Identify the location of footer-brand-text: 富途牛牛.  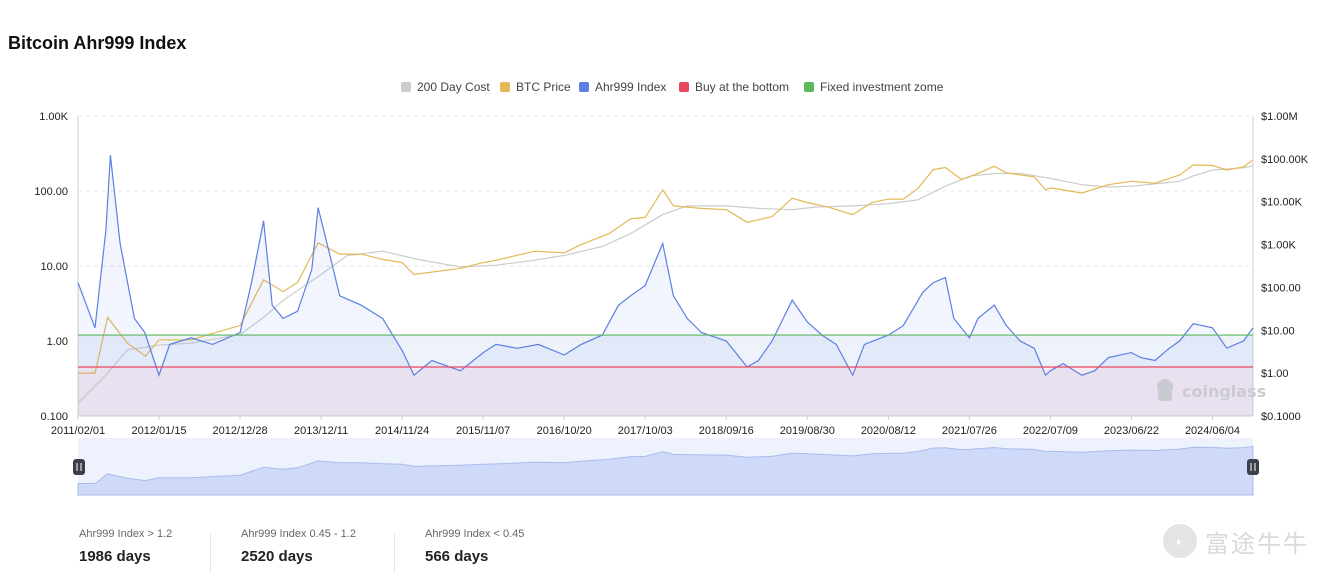
(1257, 543).